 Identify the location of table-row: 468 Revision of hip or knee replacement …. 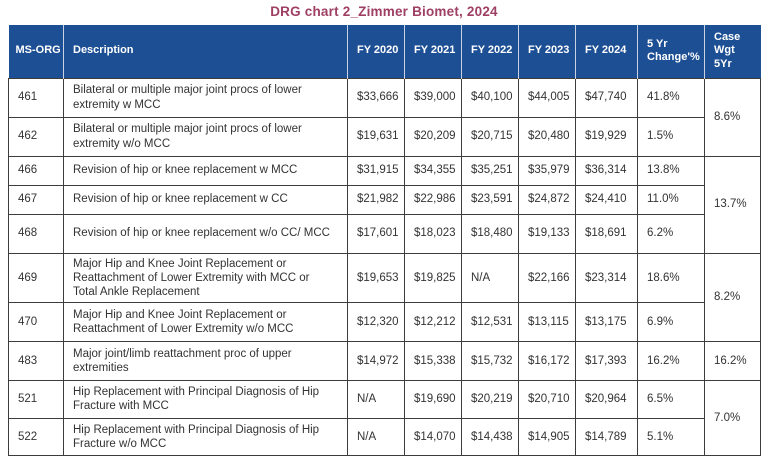
(384, 233).